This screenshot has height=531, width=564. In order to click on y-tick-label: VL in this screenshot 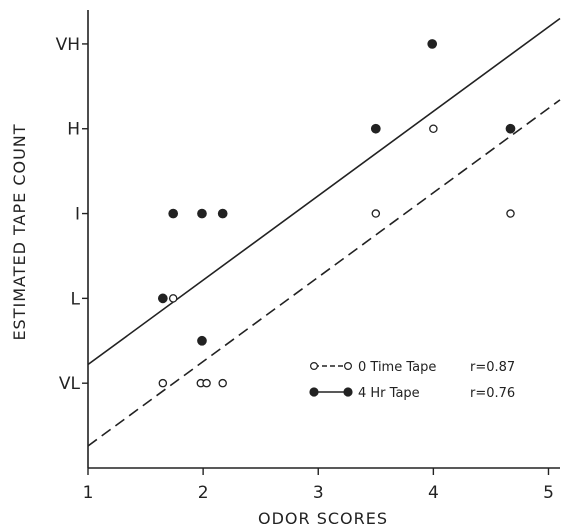, I will do `click(70, 384)`.